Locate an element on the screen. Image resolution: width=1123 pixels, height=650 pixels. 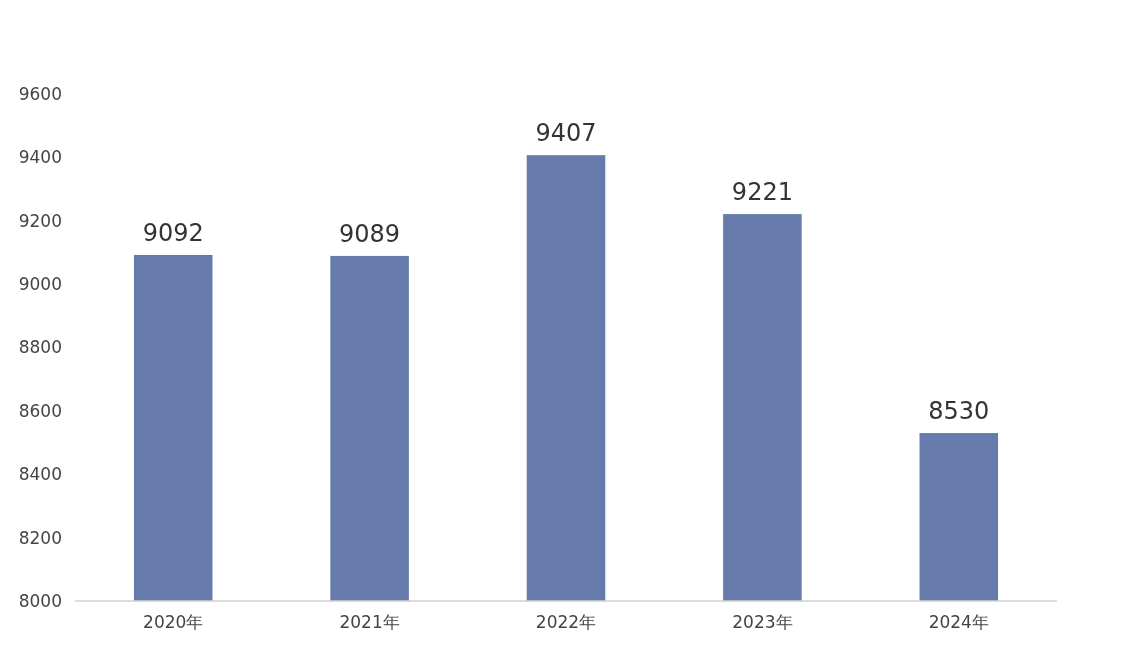
y-tick-label: 8600 is located at coordinates (40, 410).